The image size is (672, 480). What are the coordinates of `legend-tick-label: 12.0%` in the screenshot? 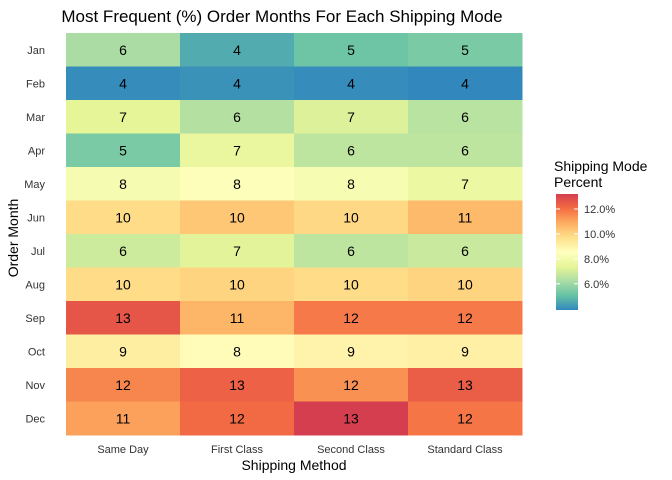 It's located at (599, 210).